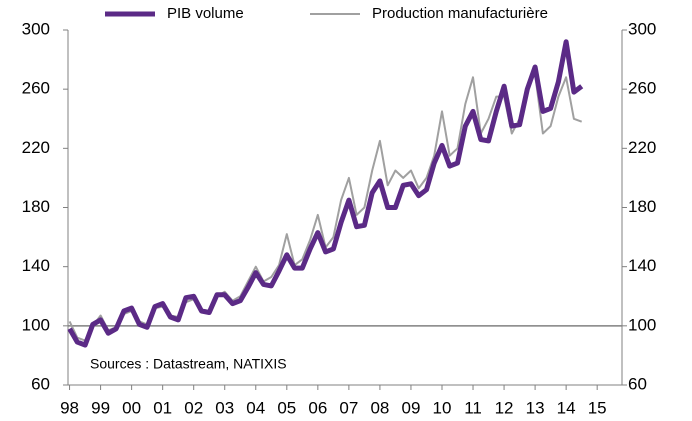 The height and width of the screenshot is (421, 692). I want to click on legend-label: Production manufacturière, so click(460, 13).